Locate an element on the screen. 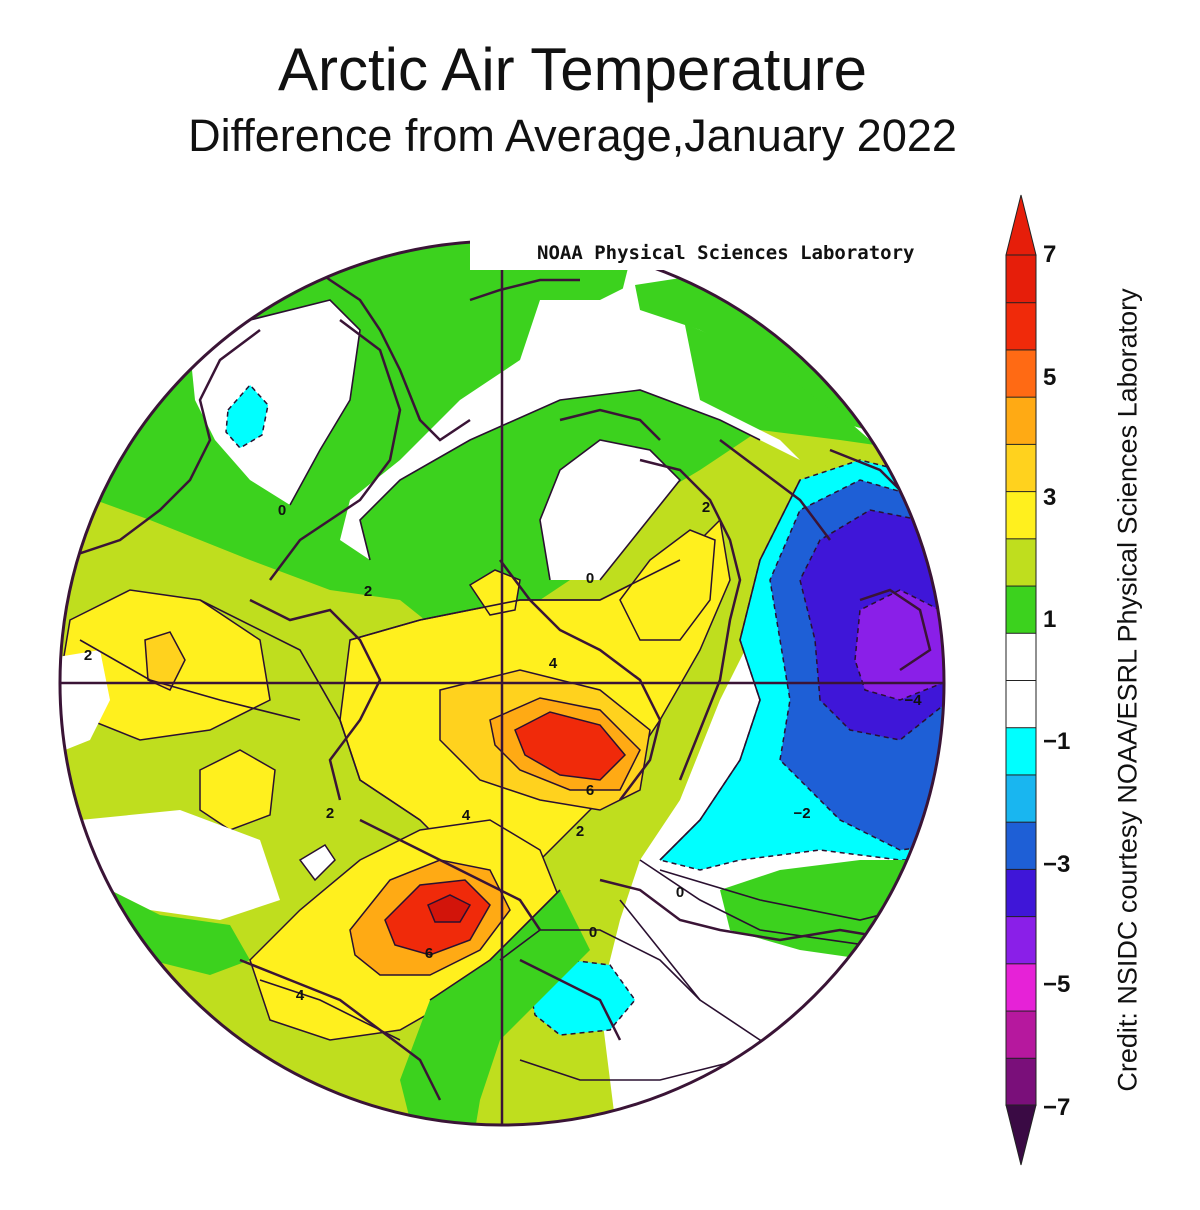 The width and height of the screenshot is (1200, 1210). anomaly-plus-7-region is located at coordinates (449, 908).